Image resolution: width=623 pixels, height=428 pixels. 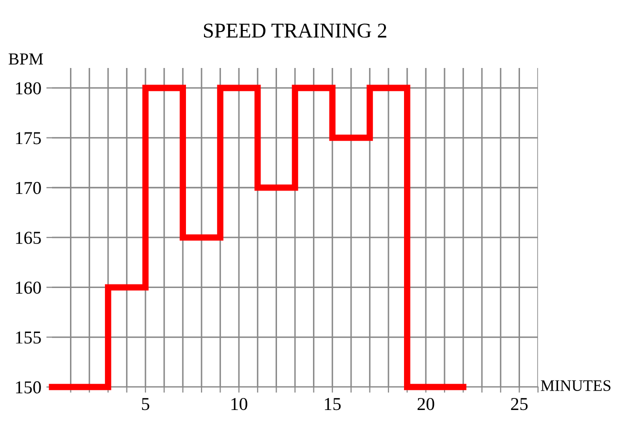 What do you see at coordinates (28, 387) in the screenshot?
I see `y-tick-label: 150` at bounding box center [28, 387].